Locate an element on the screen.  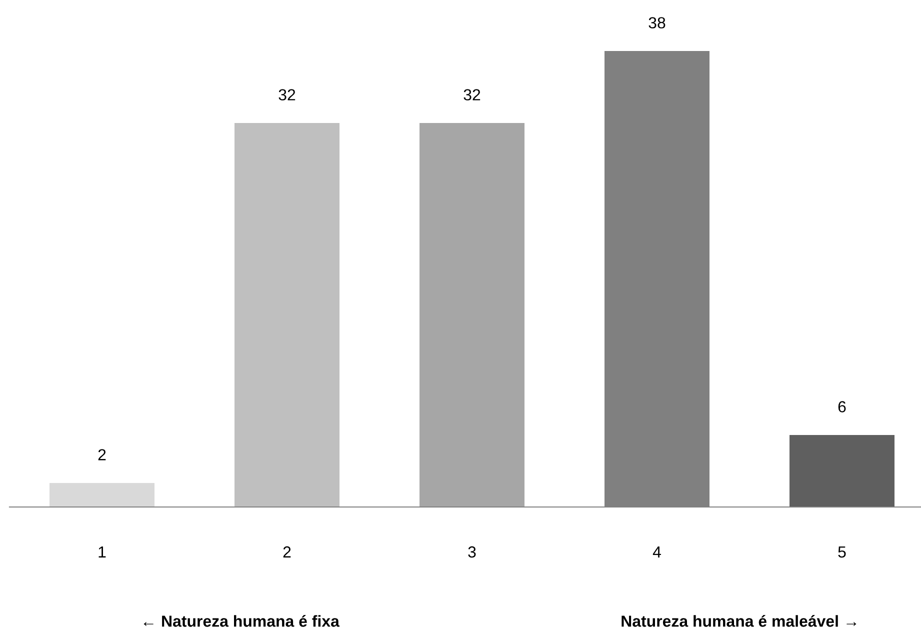
x-tick-label: 1 is located at coordinates (102, 552).